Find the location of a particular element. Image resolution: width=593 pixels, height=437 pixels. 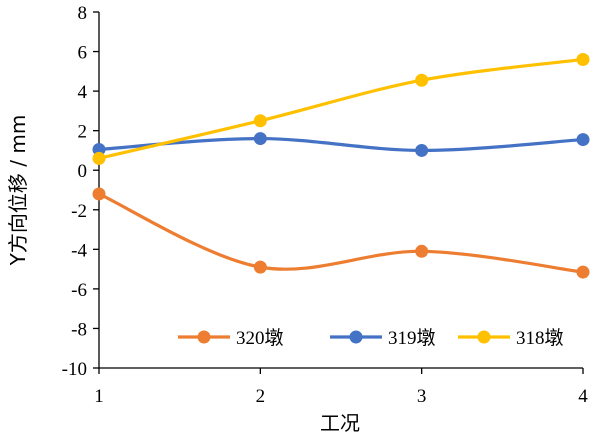

legend-item: 319墩 is located at coordinates (383, 338).